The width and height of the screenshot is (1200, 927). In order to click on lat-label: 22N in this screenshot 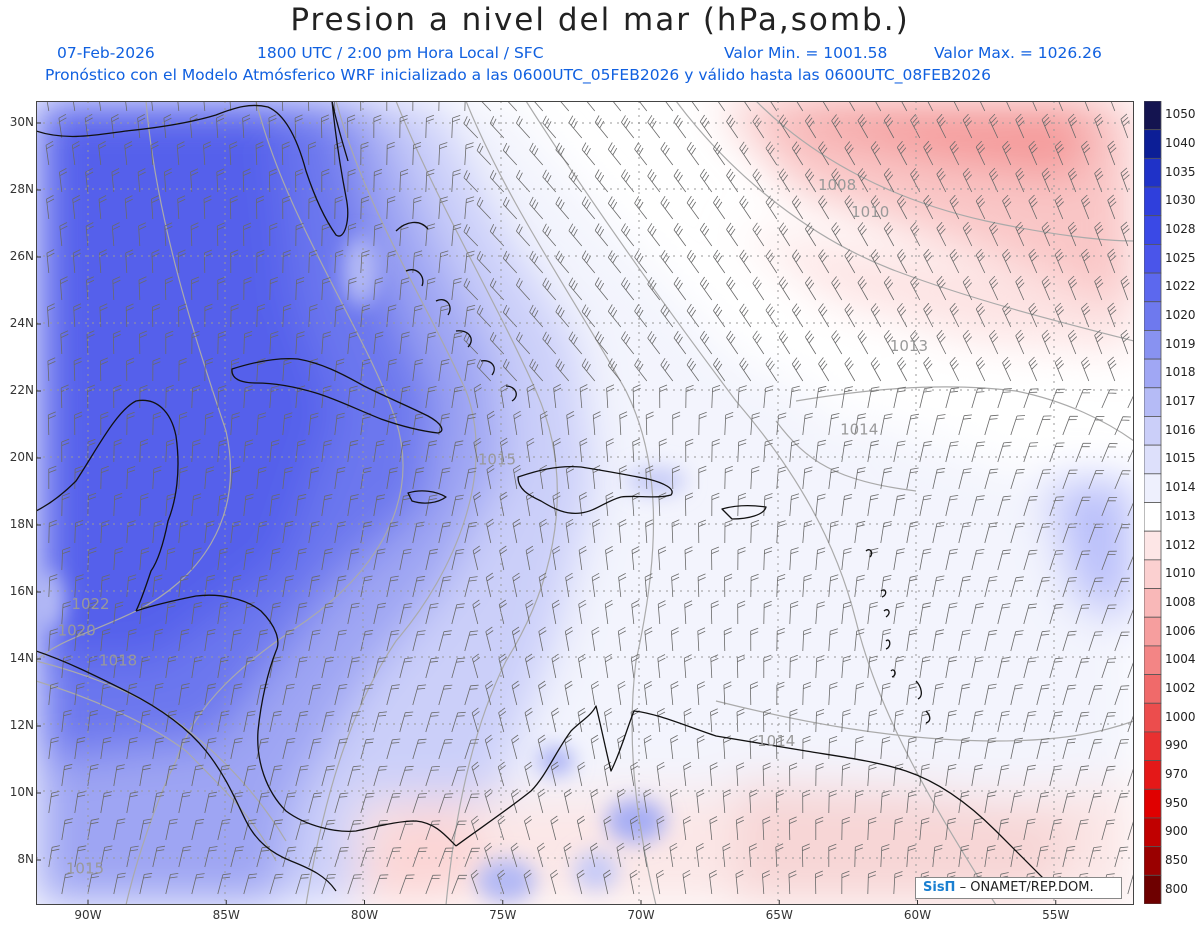, I will do `click(21, 390)`.